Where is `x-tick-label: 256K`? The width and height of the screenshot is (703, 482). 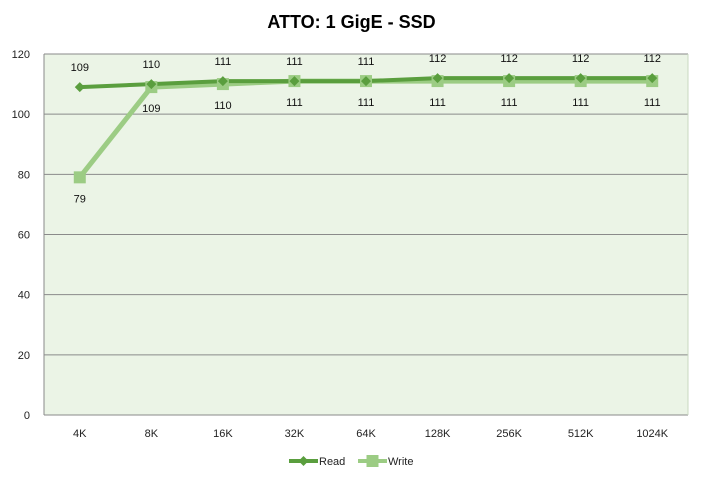 x-tick-label: 256K is located at coordinates (509, 434).